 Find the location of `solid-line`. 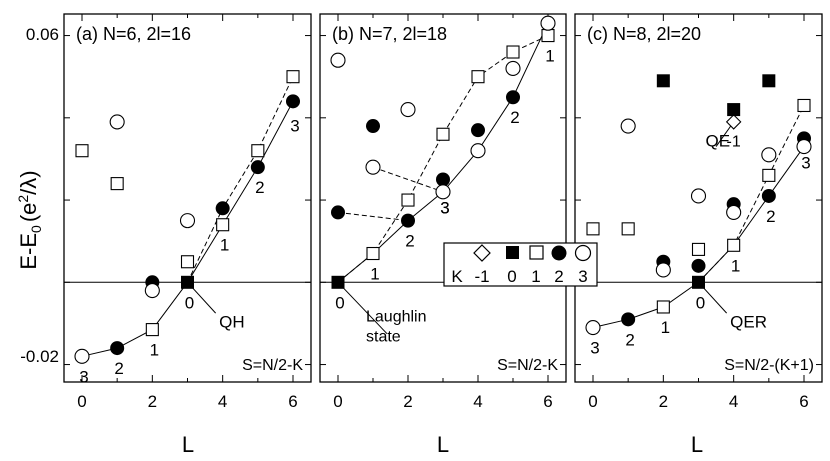

solid-line is located at coordinates (187, 229).